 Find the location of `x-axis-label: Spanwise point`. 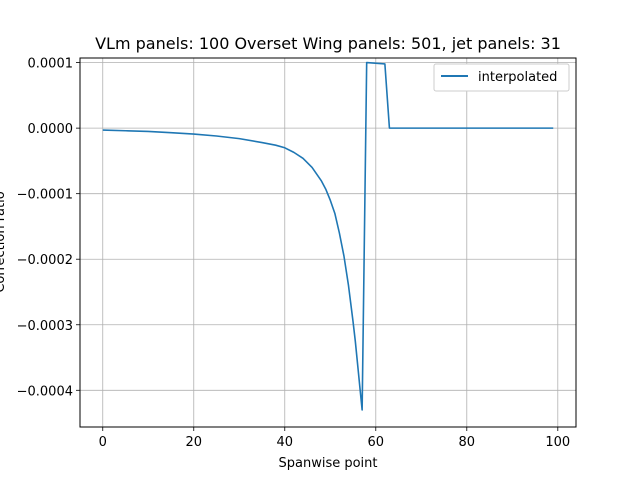

x-axis-label: Spanwise point is located at coordinates (327, 463).